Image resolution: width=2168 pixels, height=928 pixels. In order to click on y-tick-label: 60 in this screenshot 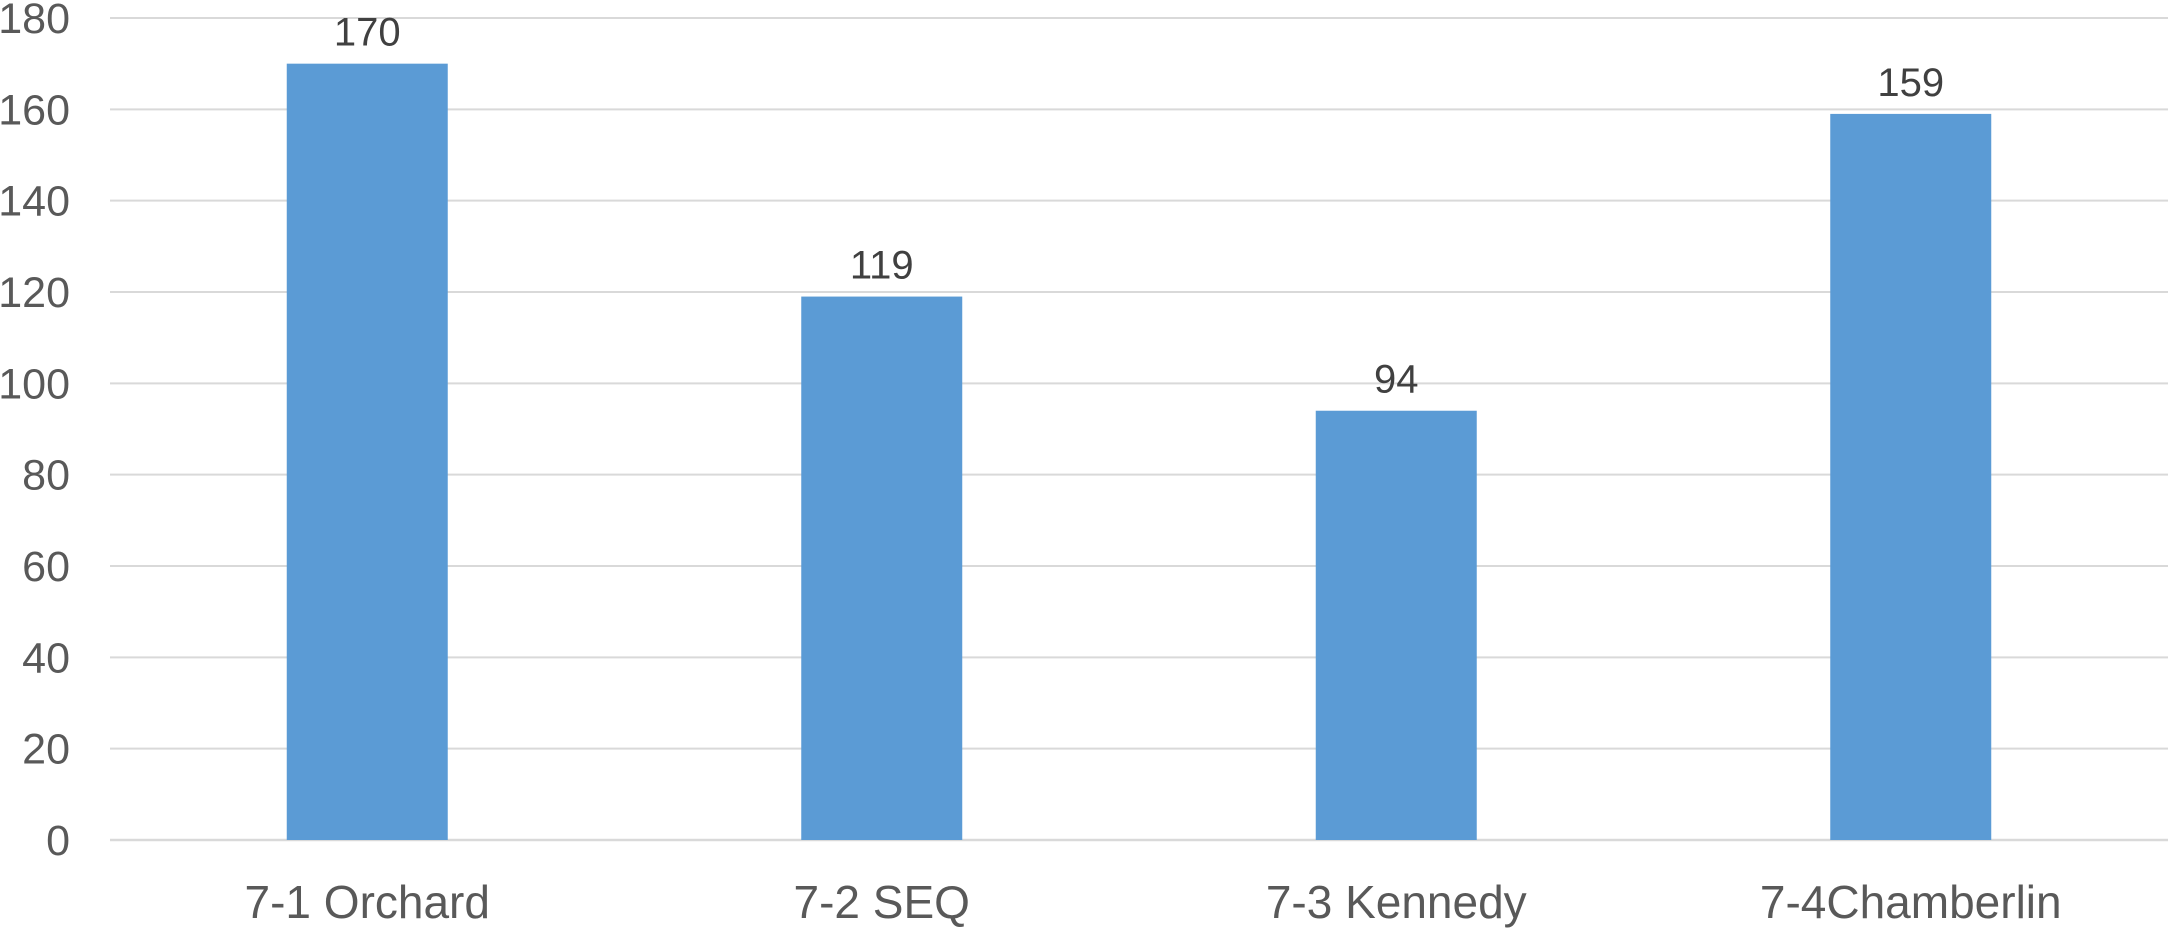, I will do `click(46, 567)`.